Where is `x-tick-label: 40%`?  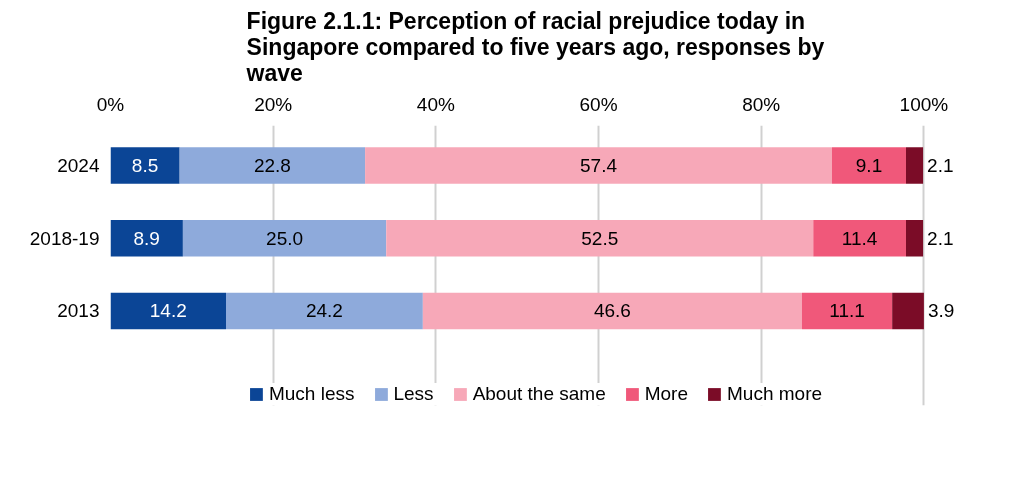 x-tick-label: 40% is located at coordinates (435, 104).